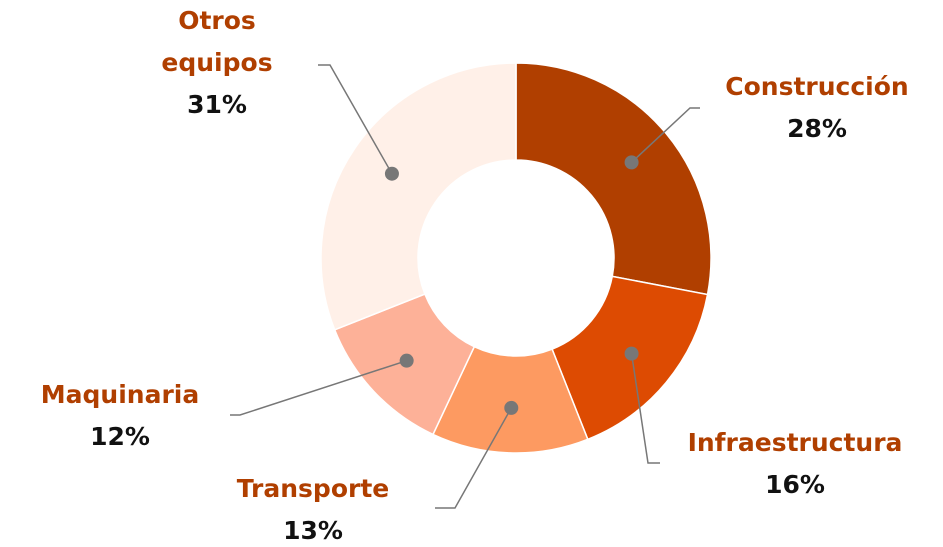  I want to click on slice-label: Maquinaria 12%, so click(120, 416).